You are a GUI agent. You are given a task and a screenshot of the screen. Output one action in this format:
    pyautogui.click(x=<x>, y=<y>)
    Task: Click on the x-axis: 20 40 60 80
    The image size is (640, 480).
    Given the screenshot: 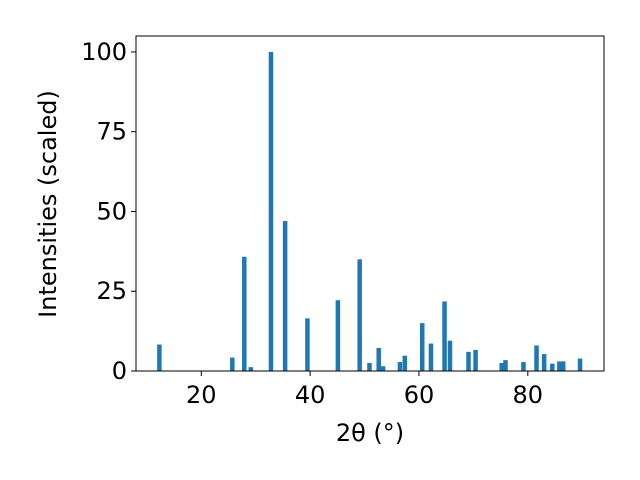 What is the action you would take?
    pyautogui.click(x=364, y=390)
    